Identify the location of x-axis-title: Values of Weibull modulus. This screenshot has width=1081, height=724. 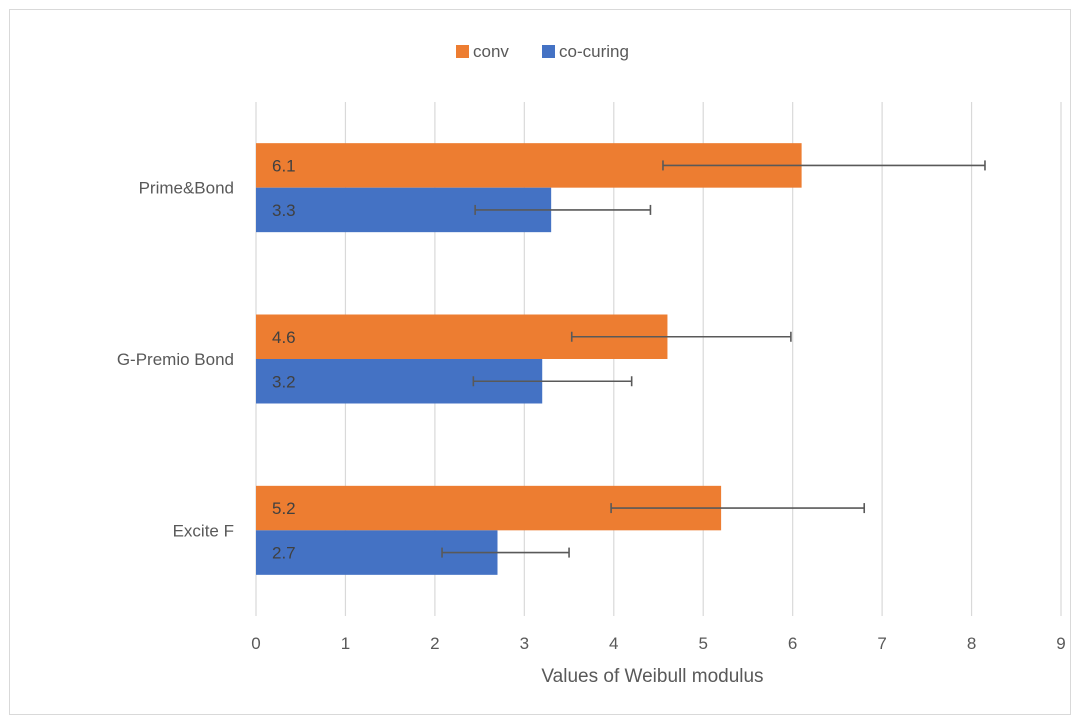
(652, 676).